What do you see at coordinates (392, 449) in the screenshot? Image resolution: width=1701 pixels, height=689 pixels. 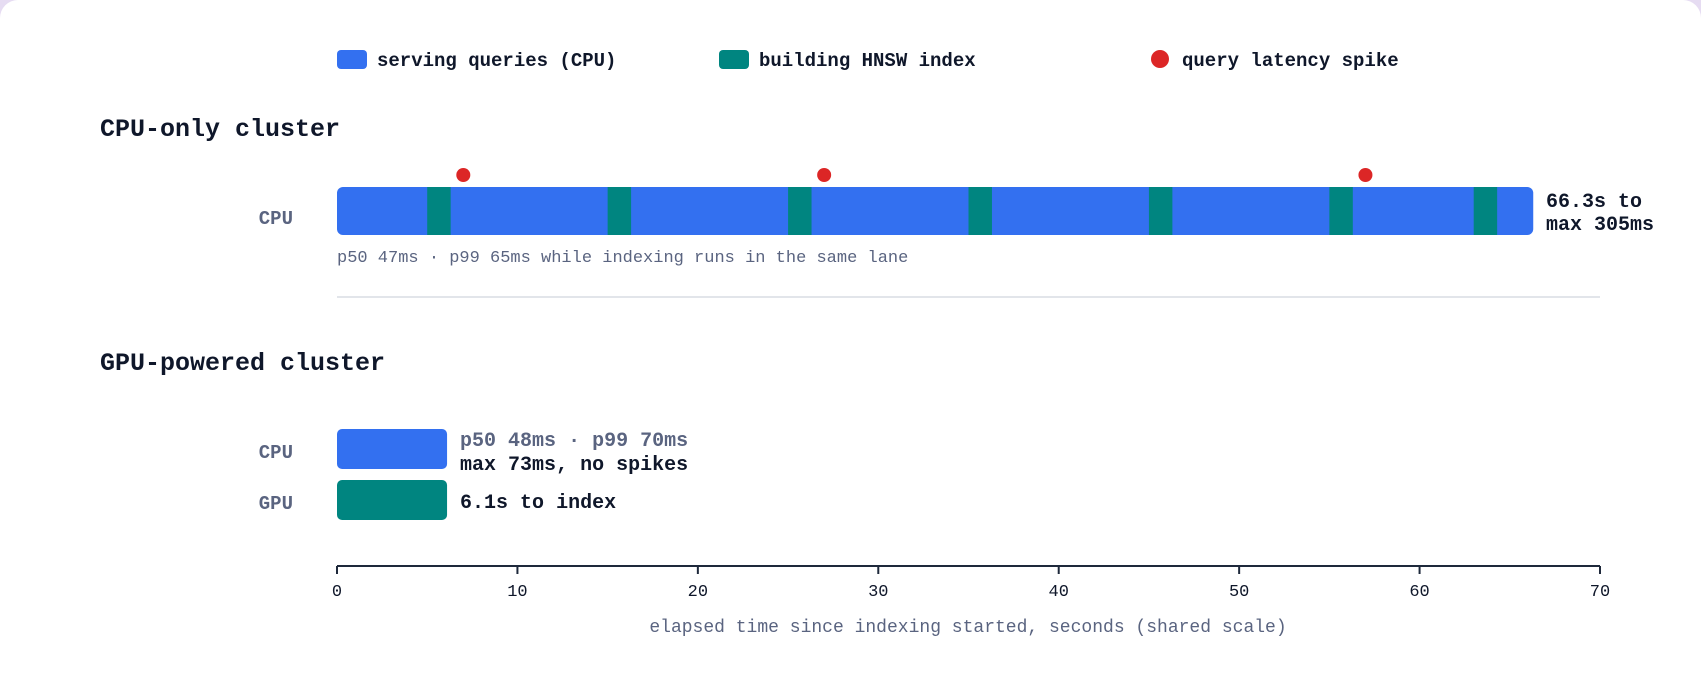 I see `bar-serving-gpu-cluster` at bounding box center [392, 449].